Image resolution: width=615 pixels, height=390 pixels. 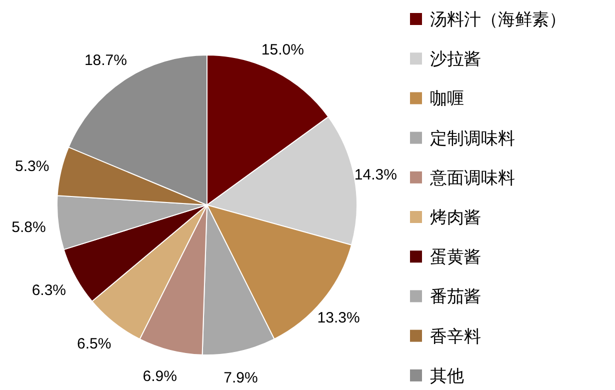 What do you see at coordinates (29, 227) in the screenshot?
I see `data-label: 5.8%` at bounding box center [29, 227].